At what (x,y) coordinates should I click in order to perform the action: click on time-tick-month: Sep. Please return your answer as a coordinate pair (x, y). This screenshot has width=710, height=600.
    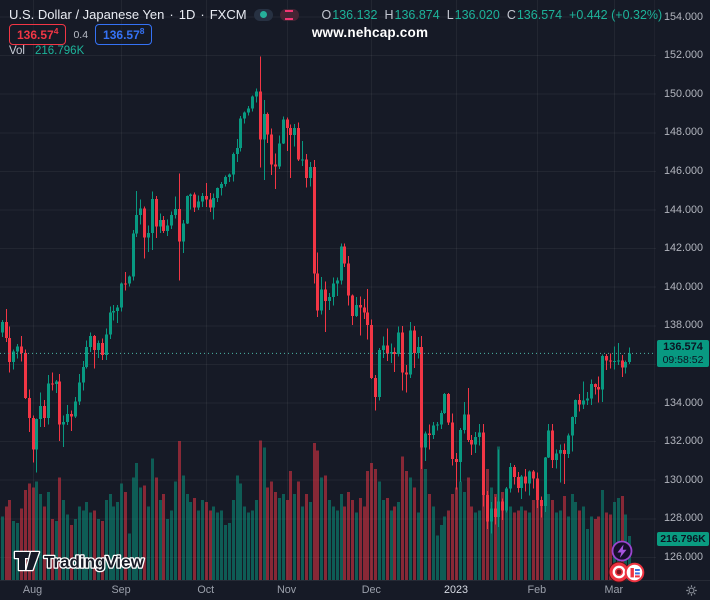
    Looking at the image, I should click on (121, 590).